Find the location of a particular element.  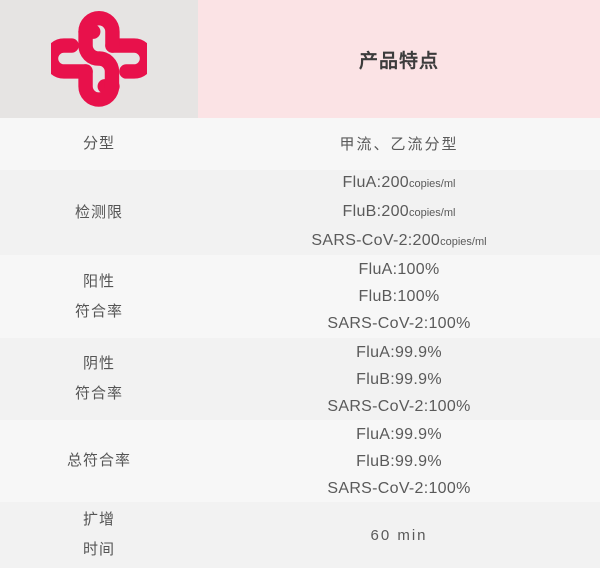

row-value-cell: 甲流、乙流分型 is located at coordinates (399, 144).